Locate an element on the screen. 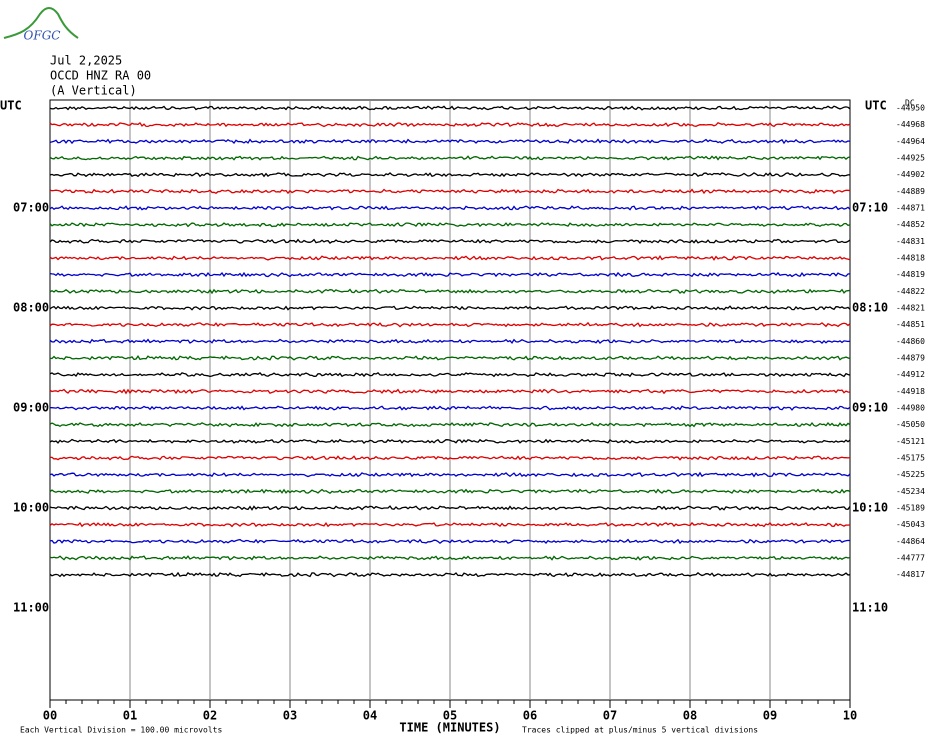 The height and width of the screenshot is (744, 930). trace-offset: -44852 is located at coordinates (910, 224).